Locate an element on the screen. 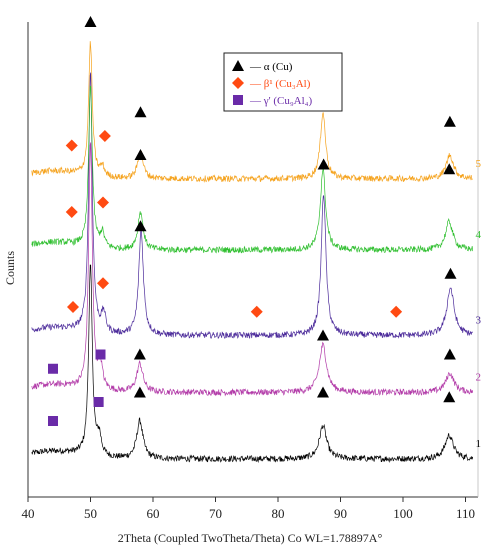 The image size is (489, 550). series-label-1: 1 is located at coordinates (479, 444).